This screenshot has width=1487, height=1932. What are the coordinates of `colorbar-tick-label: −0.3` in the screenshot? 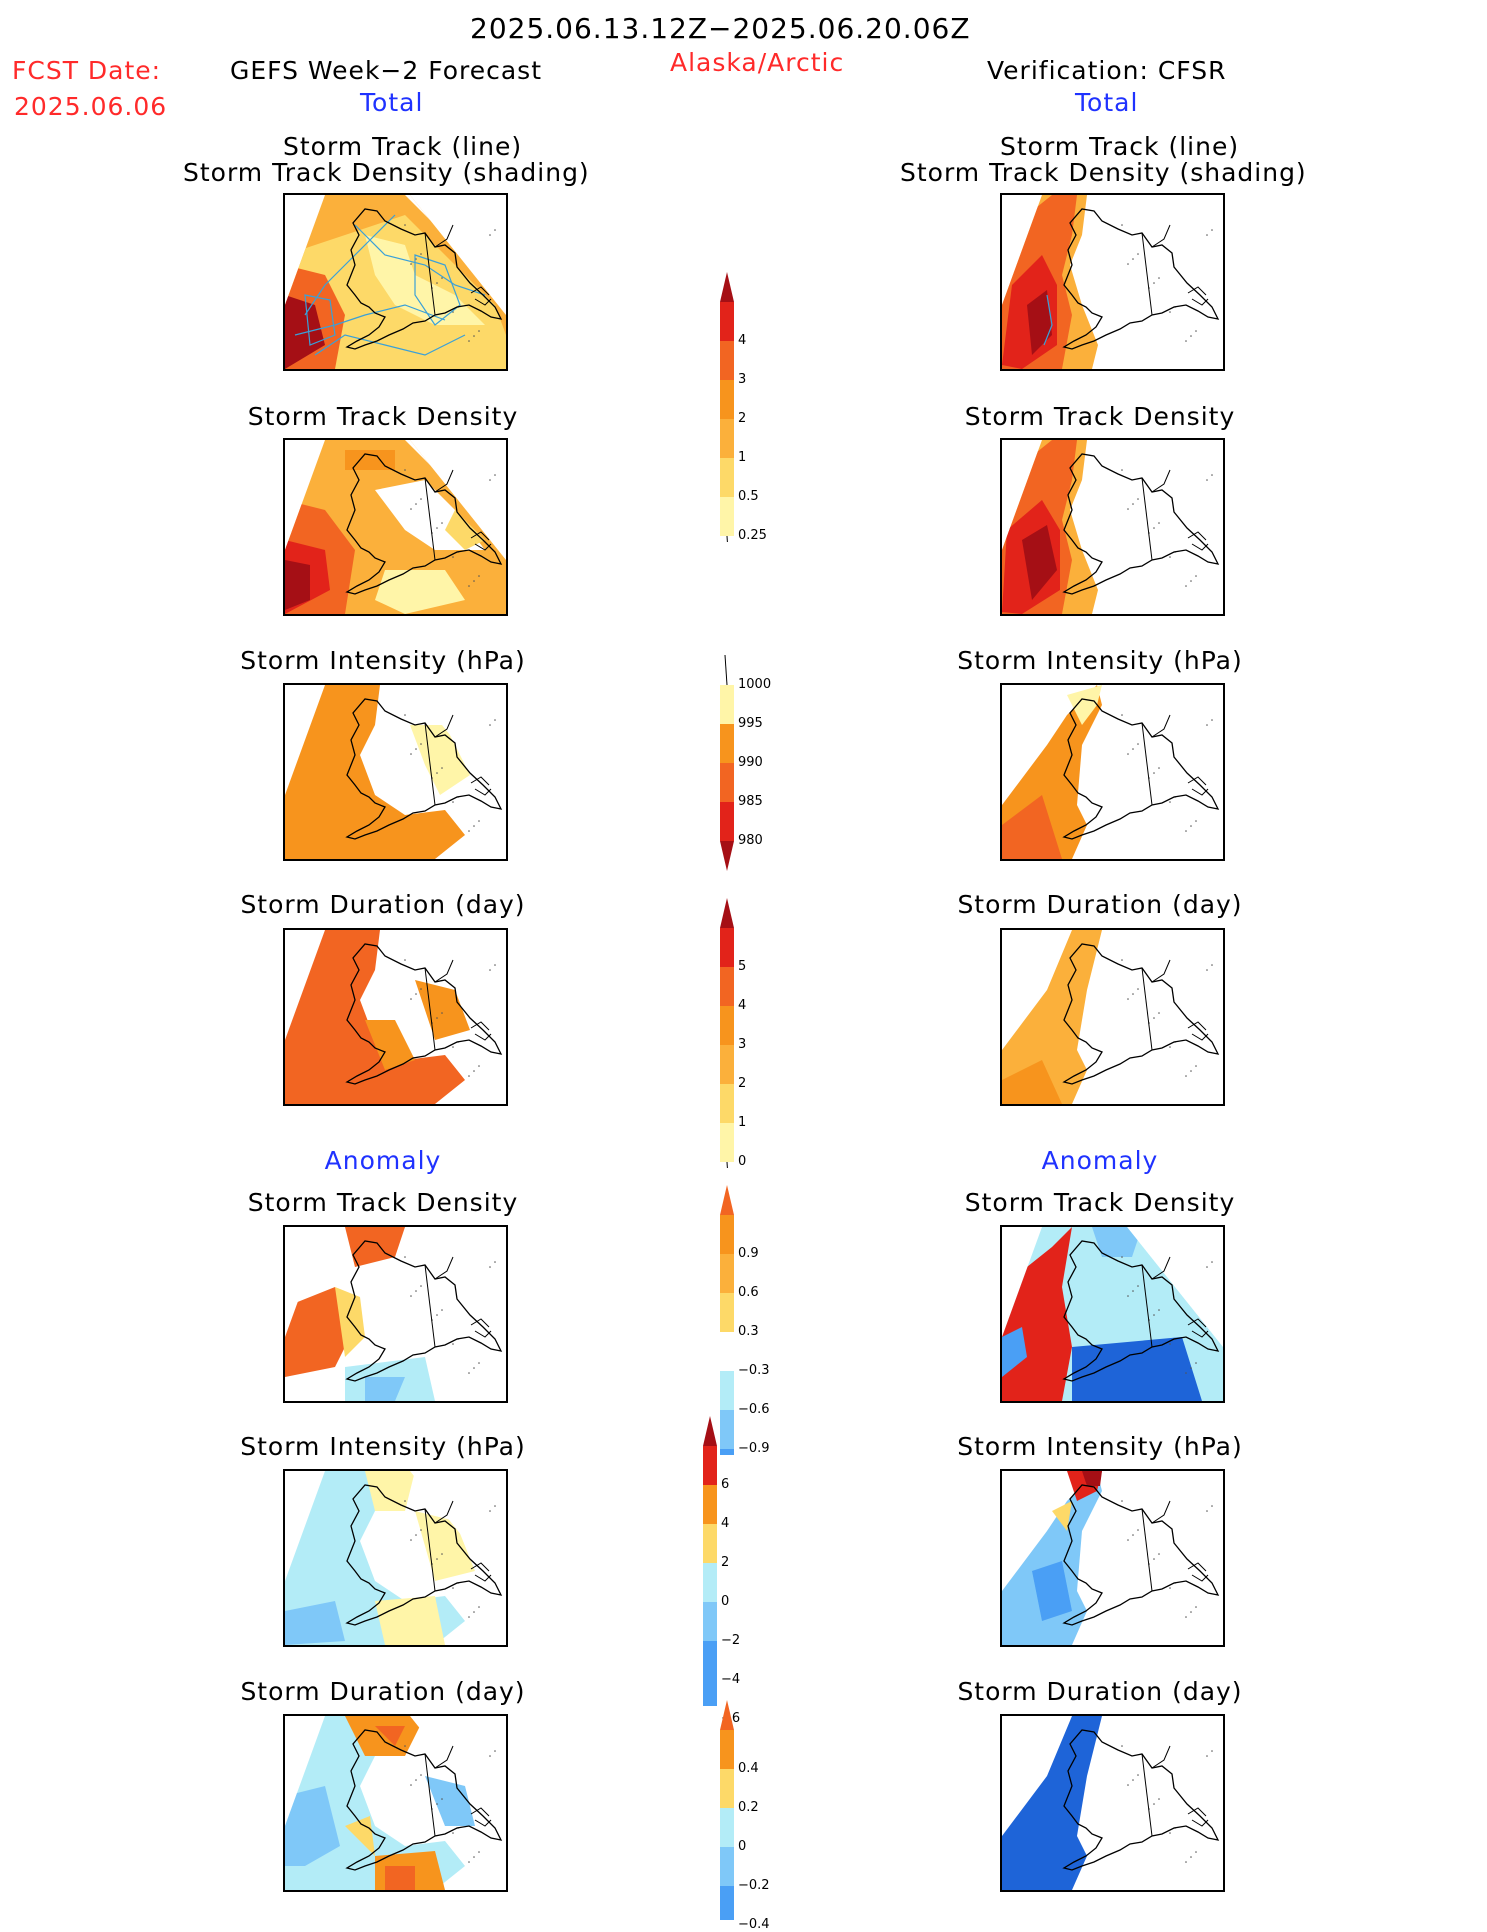 It's located at (754, 1370).